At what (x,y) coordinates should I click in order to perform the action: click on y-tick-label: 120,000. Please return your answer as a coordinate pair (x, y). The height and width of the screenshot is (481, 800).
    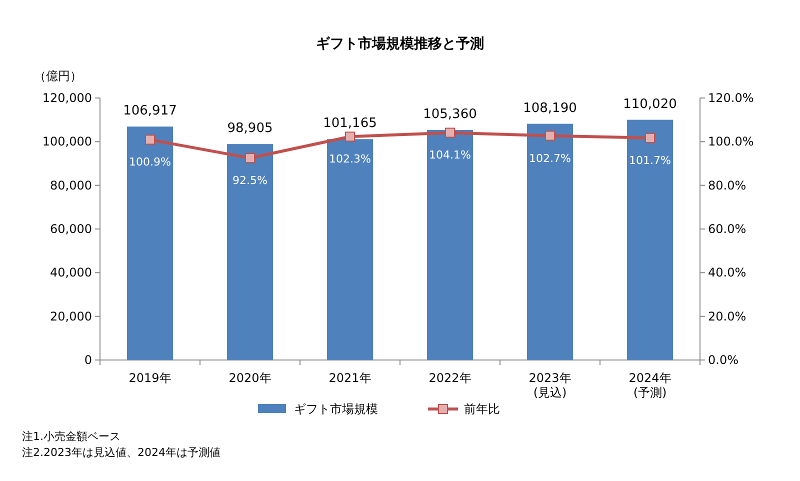
    Looking at the image, I should click on (67, 98).